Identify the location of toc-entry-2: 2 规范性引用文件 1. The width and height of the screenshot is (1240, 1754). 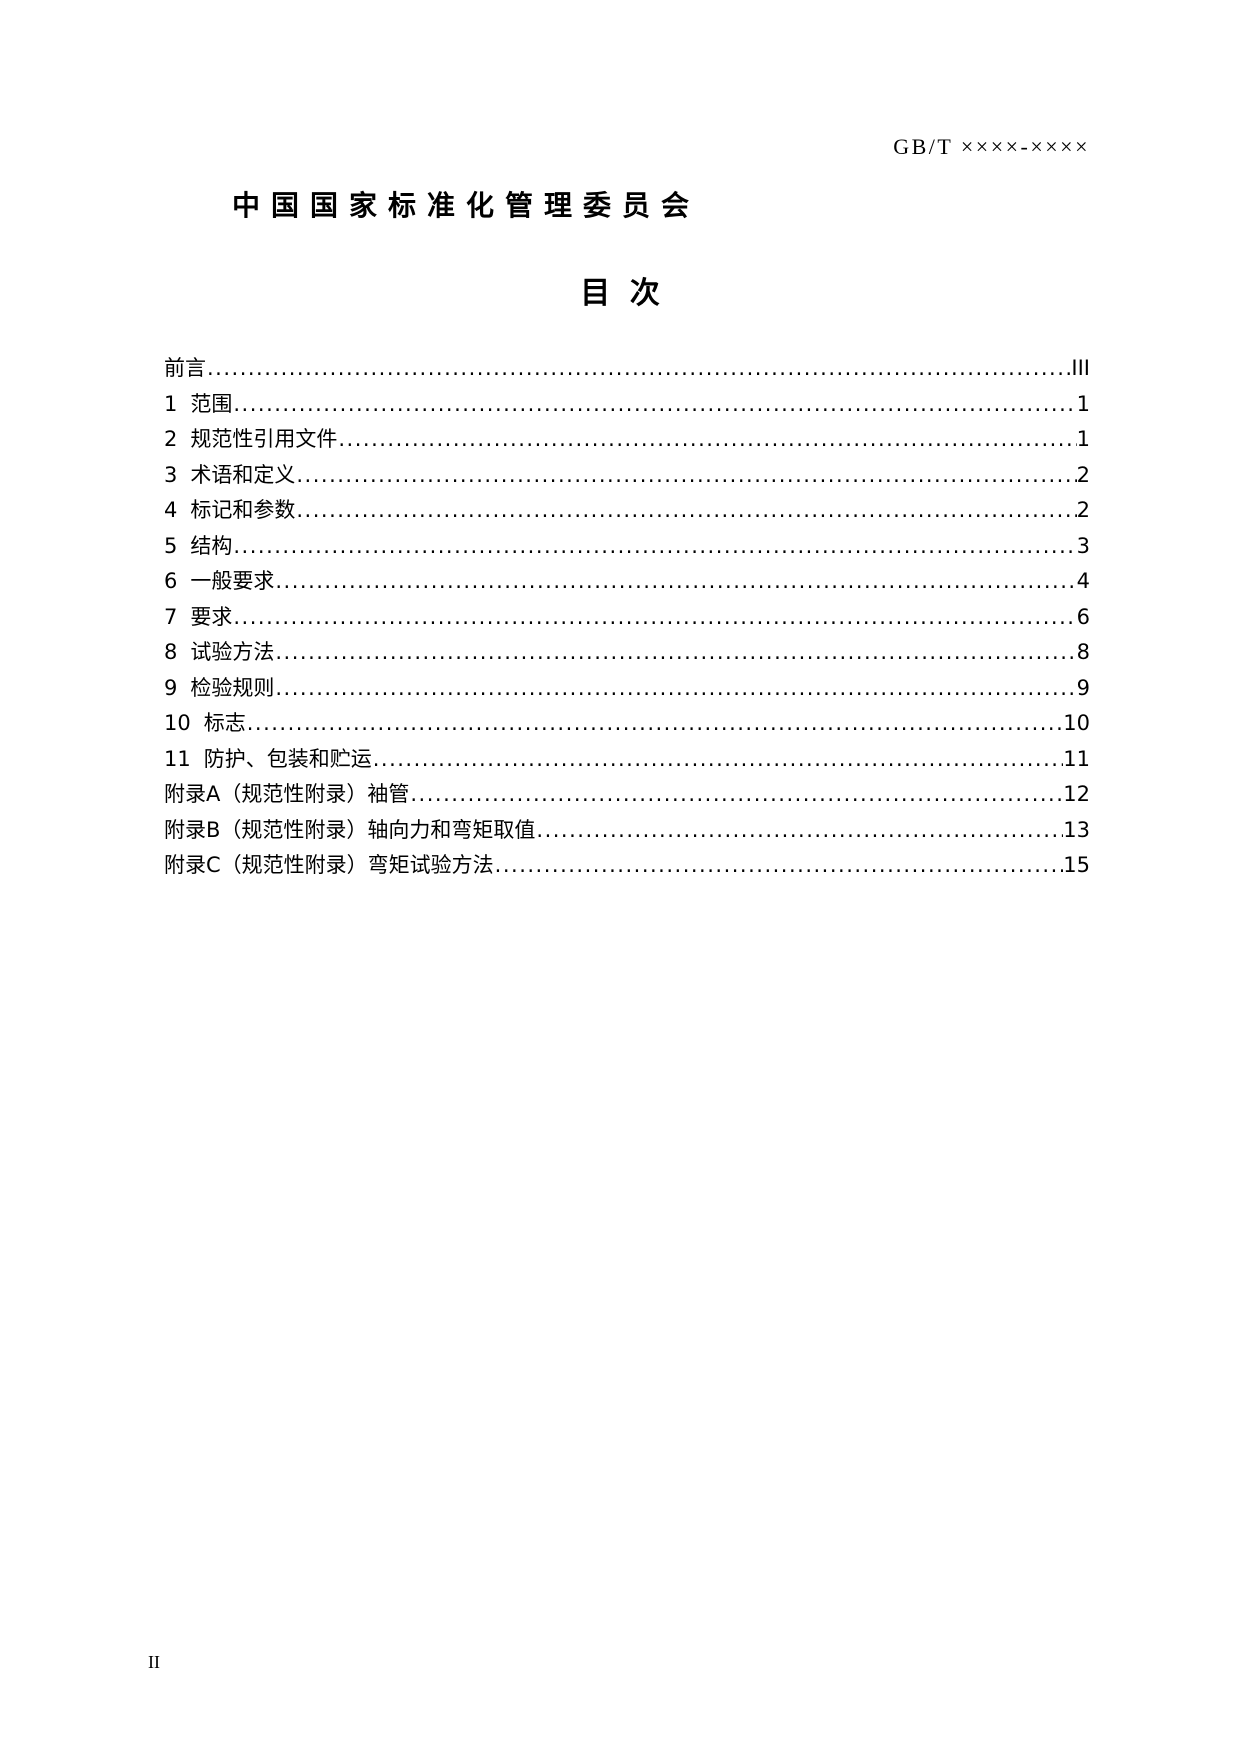
(627, 440).